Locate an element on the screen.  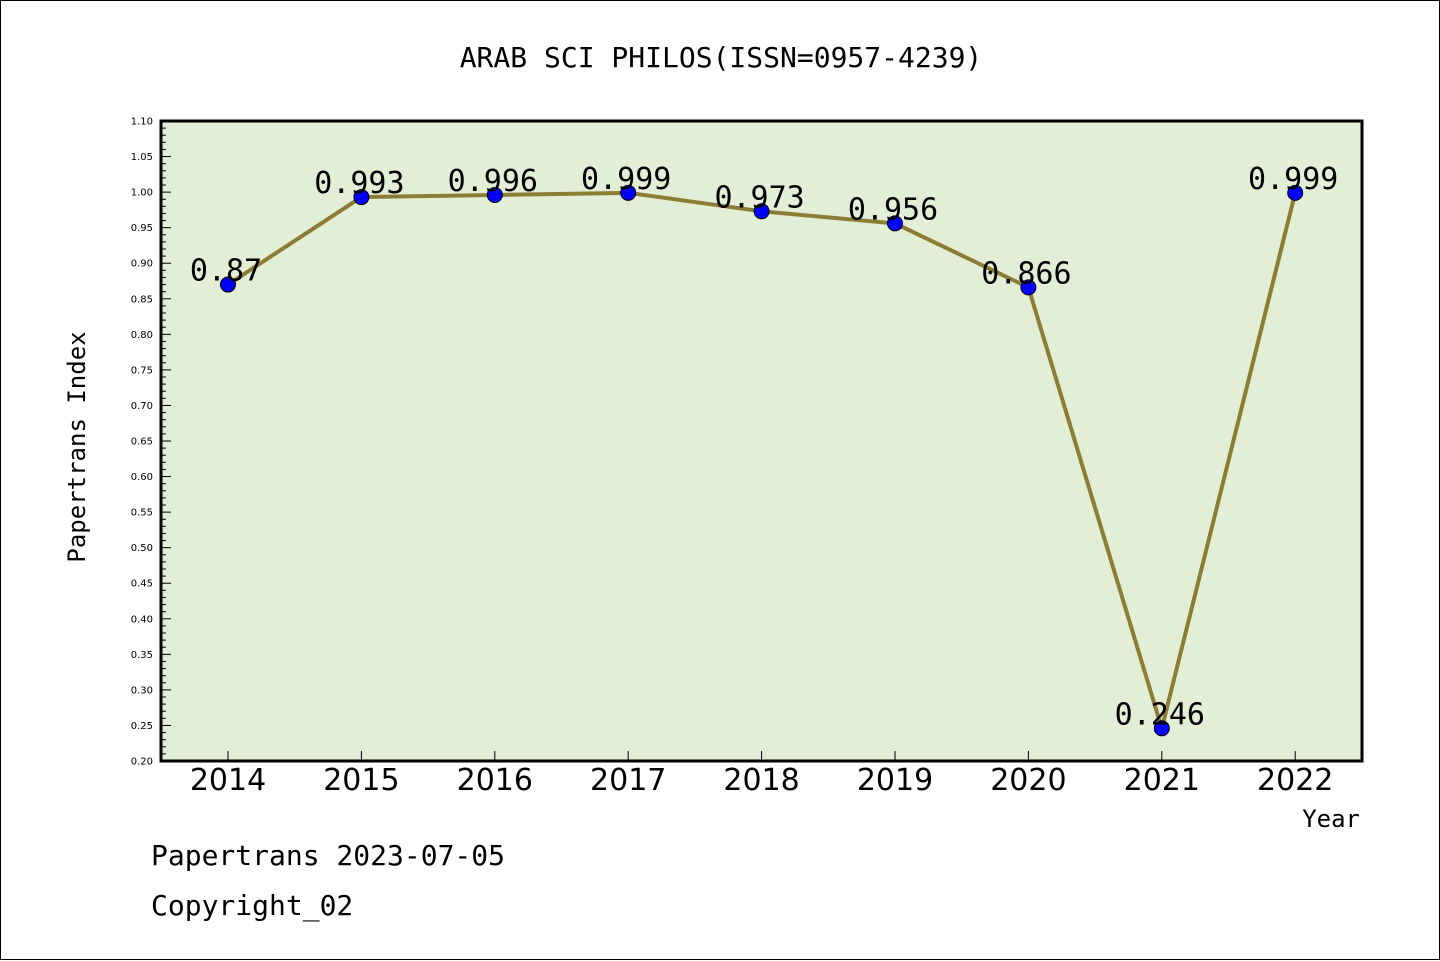
data-label: 0.956 is located at coordinates (893, 209).